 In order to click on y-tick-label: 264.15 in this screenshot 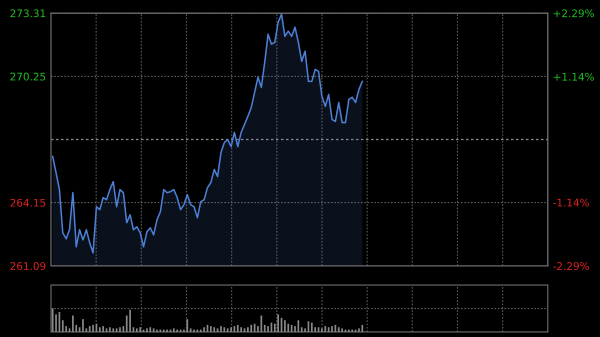, I will do `click(28, 202)`.